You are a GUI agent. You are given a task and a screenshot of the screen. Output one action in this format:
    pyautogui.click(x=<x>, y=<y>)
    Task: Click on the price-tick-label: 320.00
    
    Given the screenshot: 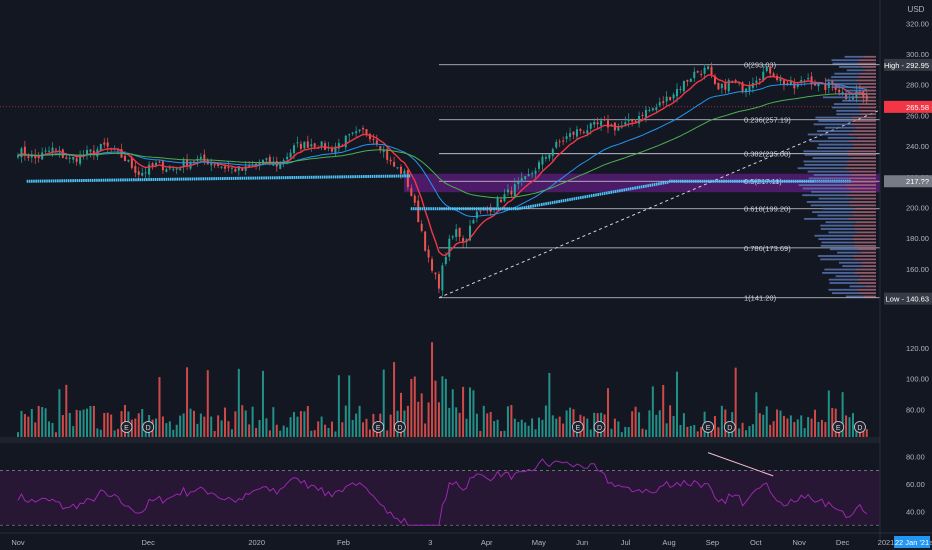 What is the action you would take?
    pyautogui.click(x=917, y=23)
    